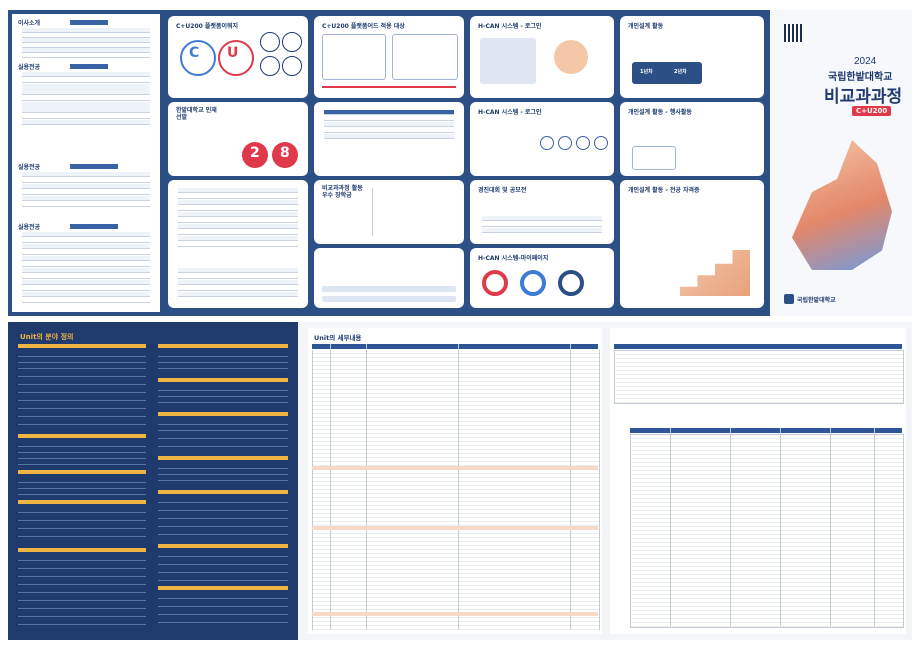  I want to click on panel-targets: C+U200 플랫폼어드 적용 대상, so click(389, 57).